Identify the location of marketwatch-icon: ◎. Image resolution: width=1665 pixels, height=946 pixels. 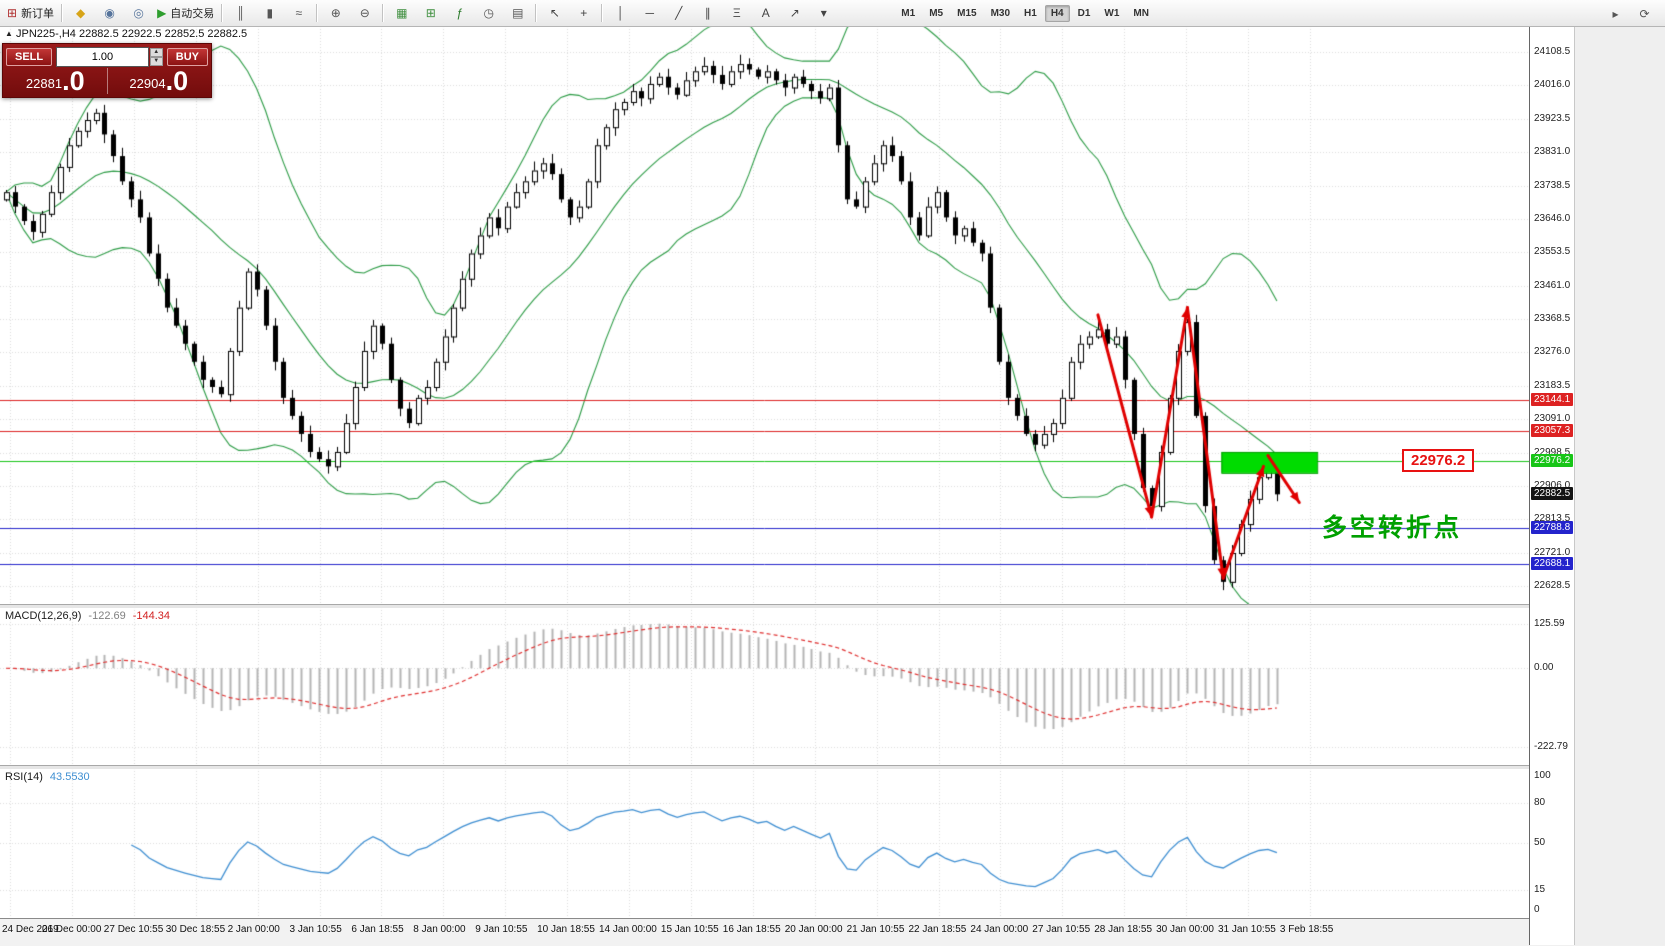
(138, 13).